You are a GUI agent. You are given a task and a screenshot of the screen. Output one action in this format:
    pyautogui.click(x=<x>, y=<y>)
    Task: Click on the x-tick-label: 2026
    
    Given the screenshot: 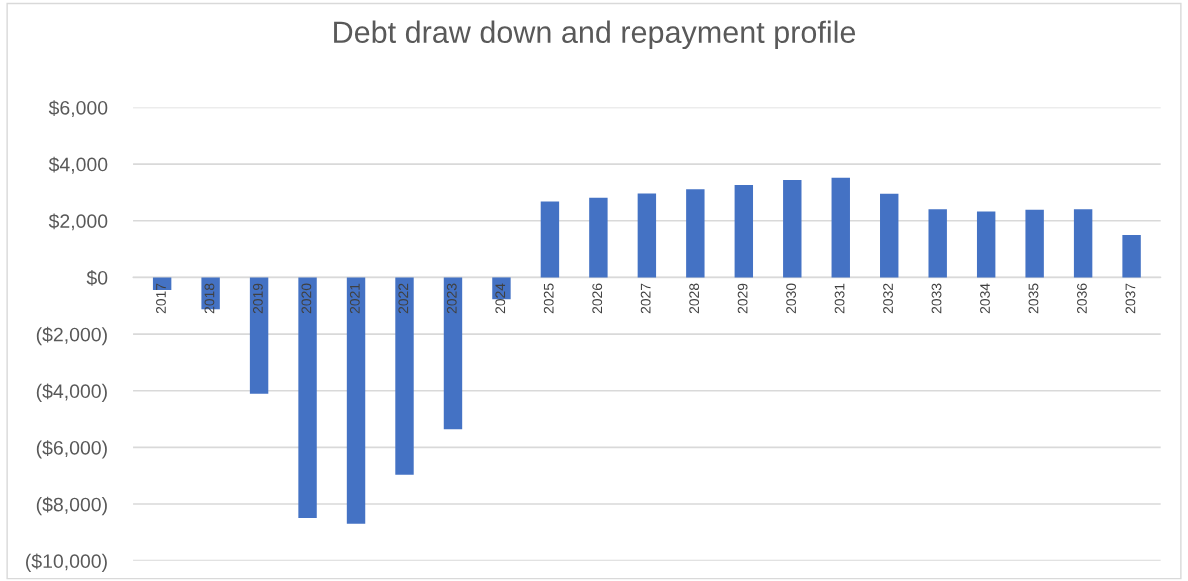 What is the action you would take?
    pyautogui.click(x=597, y=298)
    